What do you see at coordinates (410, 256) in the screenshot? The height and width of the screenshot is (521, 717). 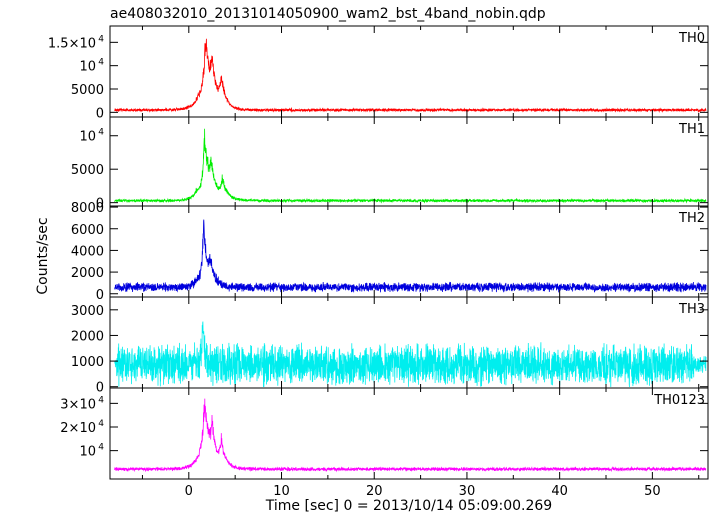 I see `series-th2` at bounding box center [410, 256].